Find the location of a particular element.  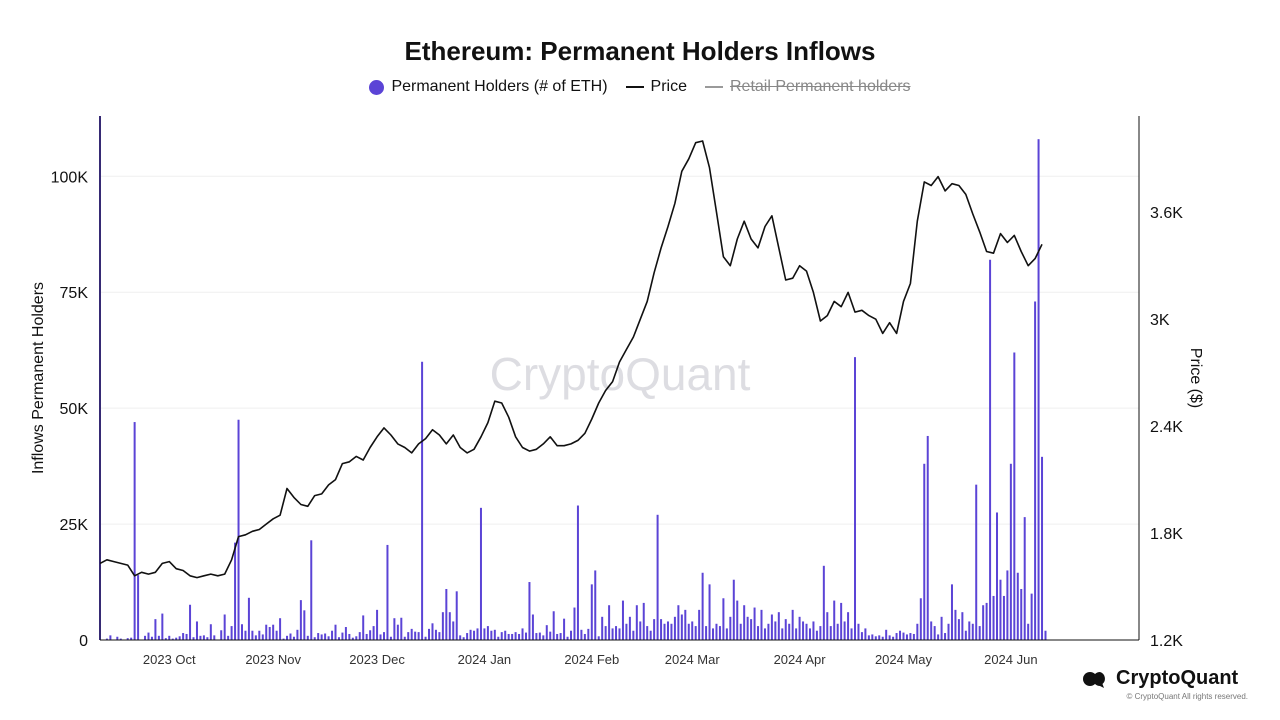

legend-item-price: Price is located at coordinates (656, 87).